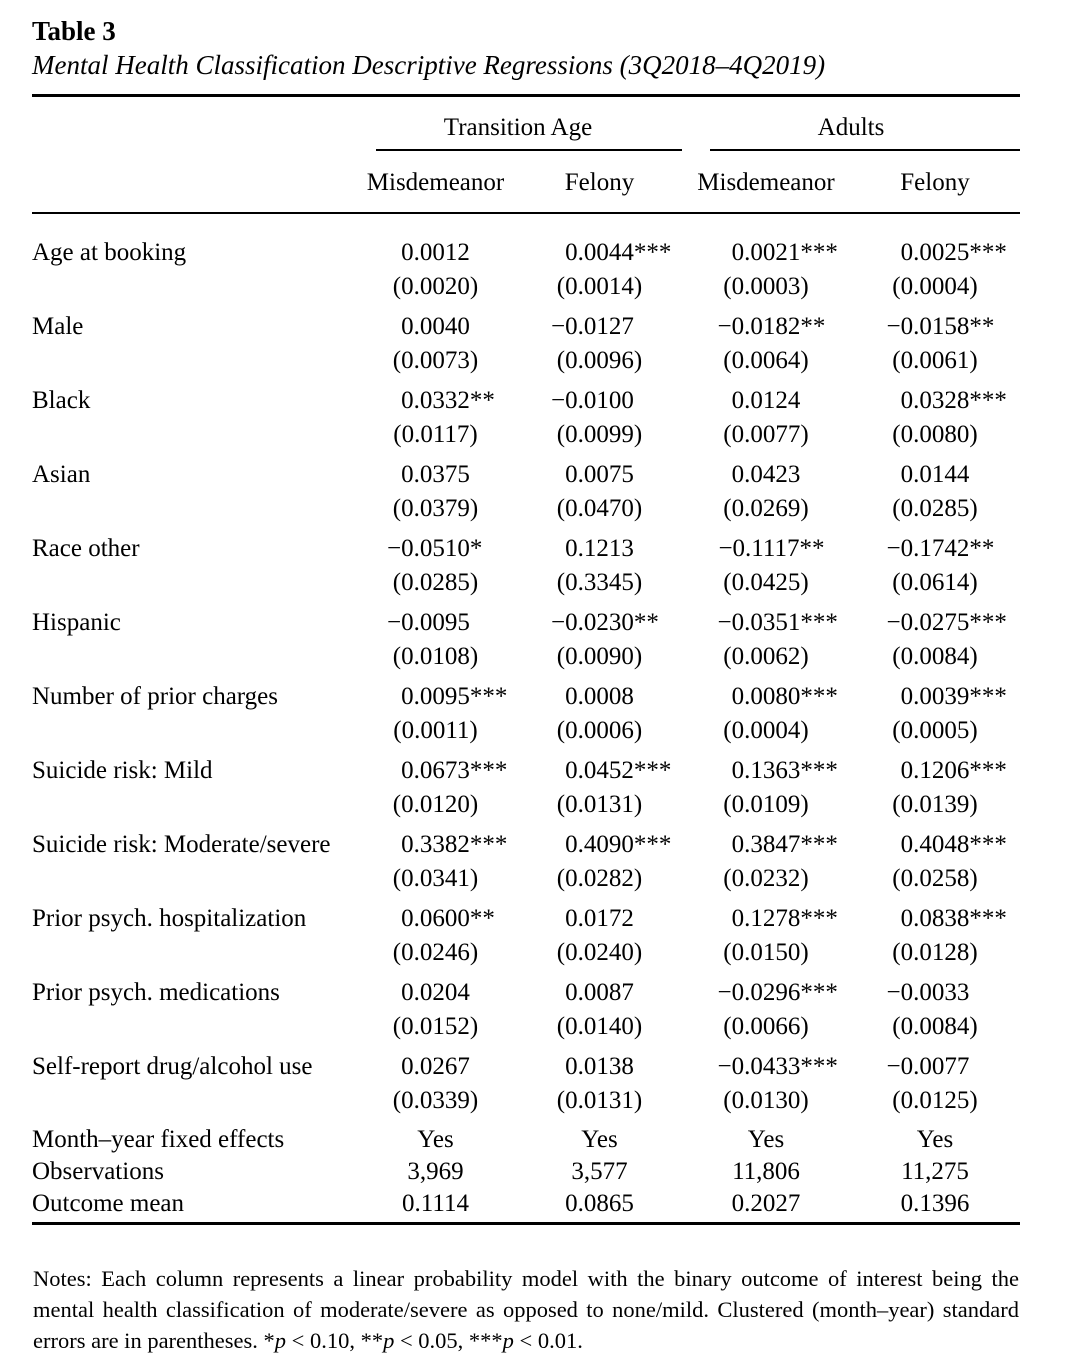 This screenshot has height=1366, width=1092. I want to click on cell-value: 0.1363 ***, so click(785, 771).